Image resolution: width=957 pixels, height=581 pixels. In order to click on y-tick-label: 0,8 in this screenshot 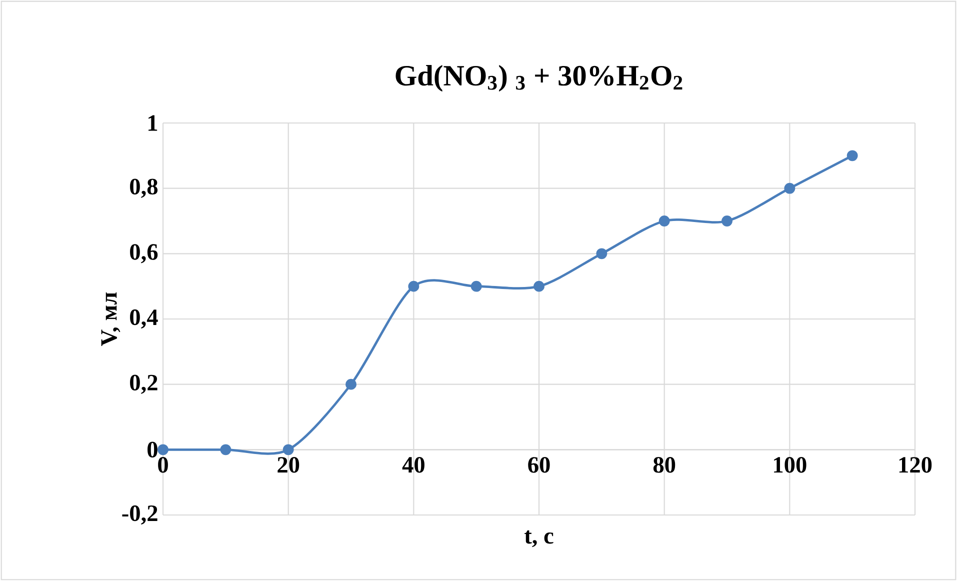, I will do `click(144, 188)`.